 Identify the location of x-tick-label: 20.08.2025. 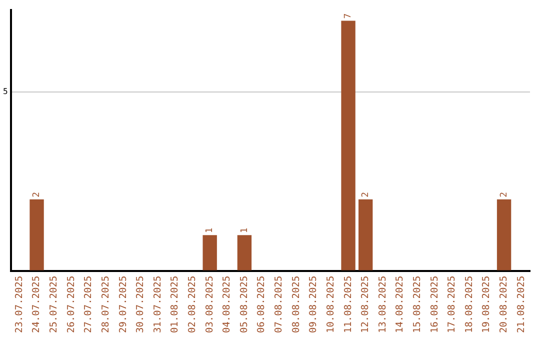
(504, 305).